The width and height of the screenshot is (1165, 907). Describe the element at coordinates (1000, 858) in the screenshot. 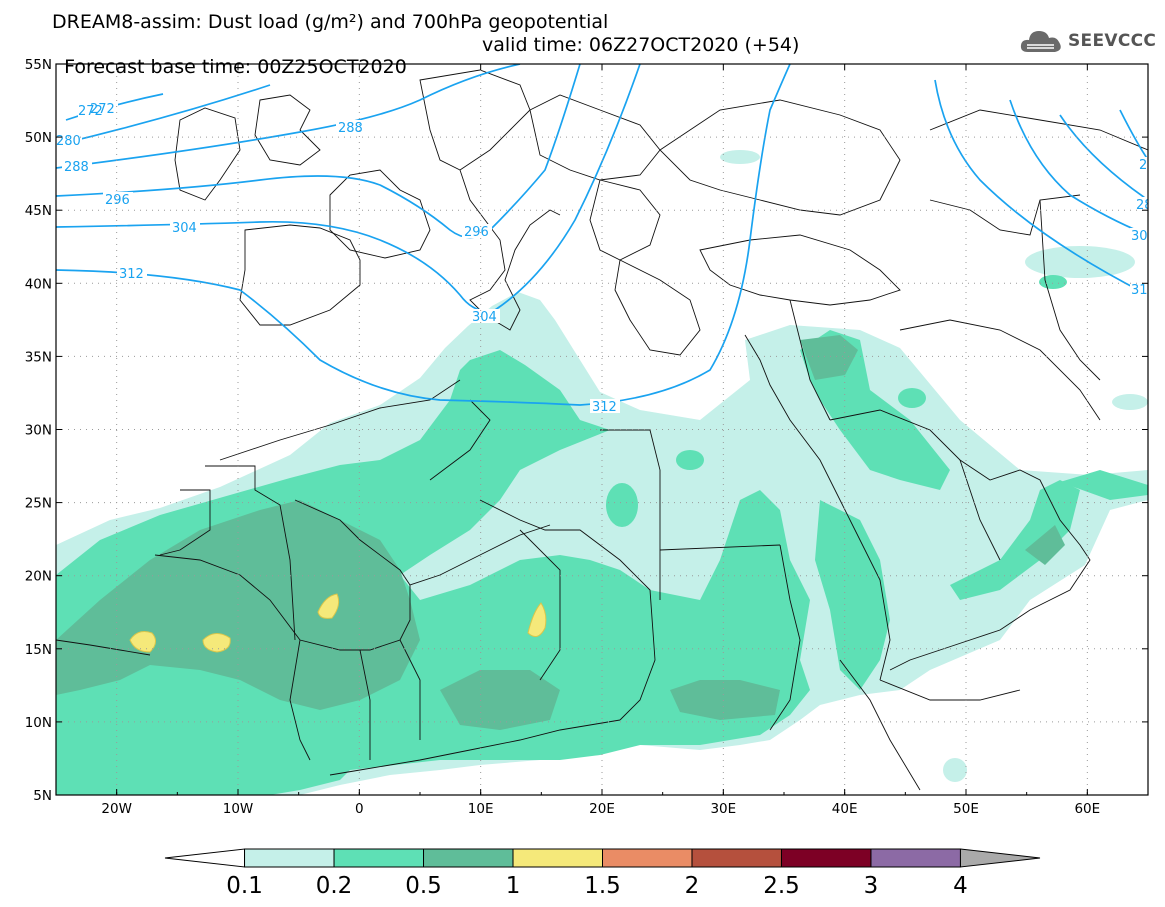

I see `colorbar-max-arrow` at that location.